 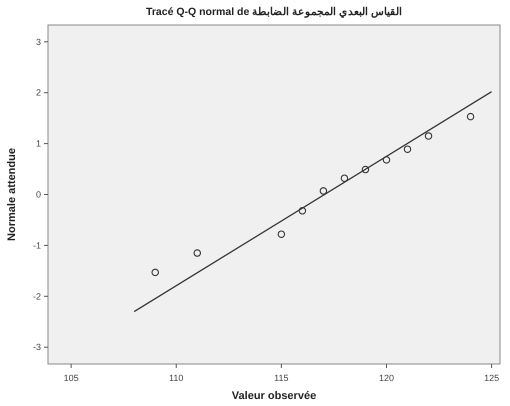 What do you see at coordinates (71, 378) in the screenshot?
I see `x-tick-label: 105` at bounding box center [71, 378].